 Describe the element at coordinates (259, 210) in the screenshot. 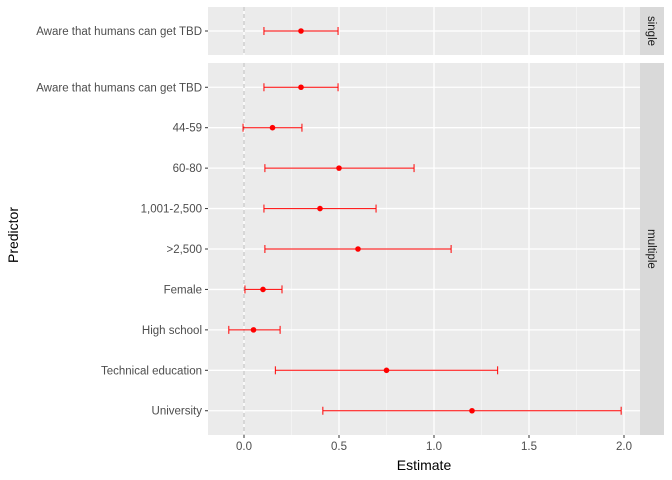

I see `data-row-multiple-3: 1,001-2,500` at that location.